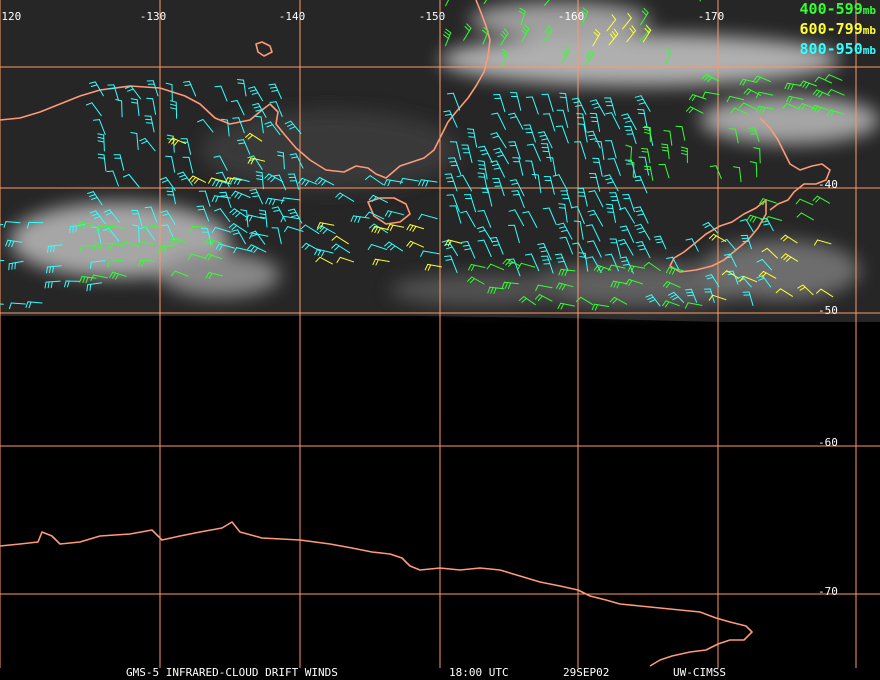  I want to click on latitude-label: -60, so click(828, 442).